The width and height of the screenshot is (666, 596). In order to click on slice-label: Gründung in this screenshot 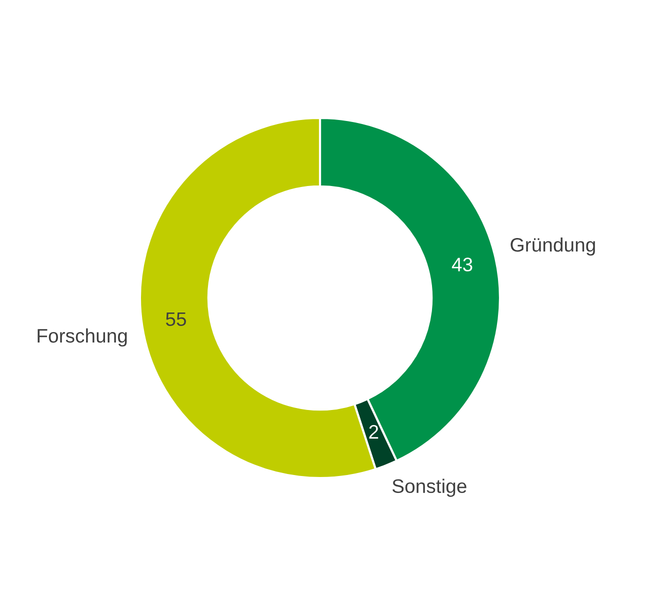, I will do `click(552, 246)`.